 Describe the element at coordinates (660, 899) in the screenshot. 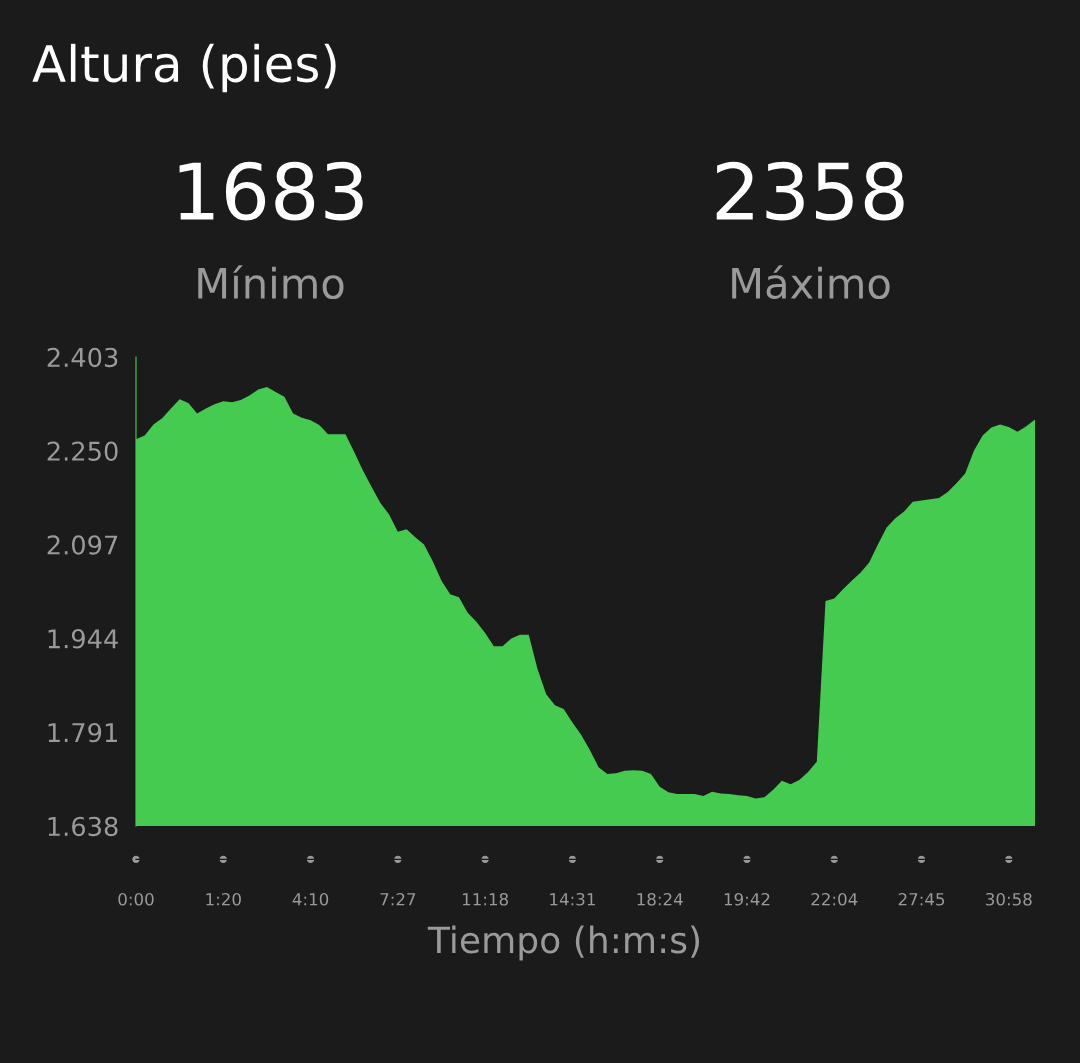

I see `x-tick-label: 18:24` at that location.